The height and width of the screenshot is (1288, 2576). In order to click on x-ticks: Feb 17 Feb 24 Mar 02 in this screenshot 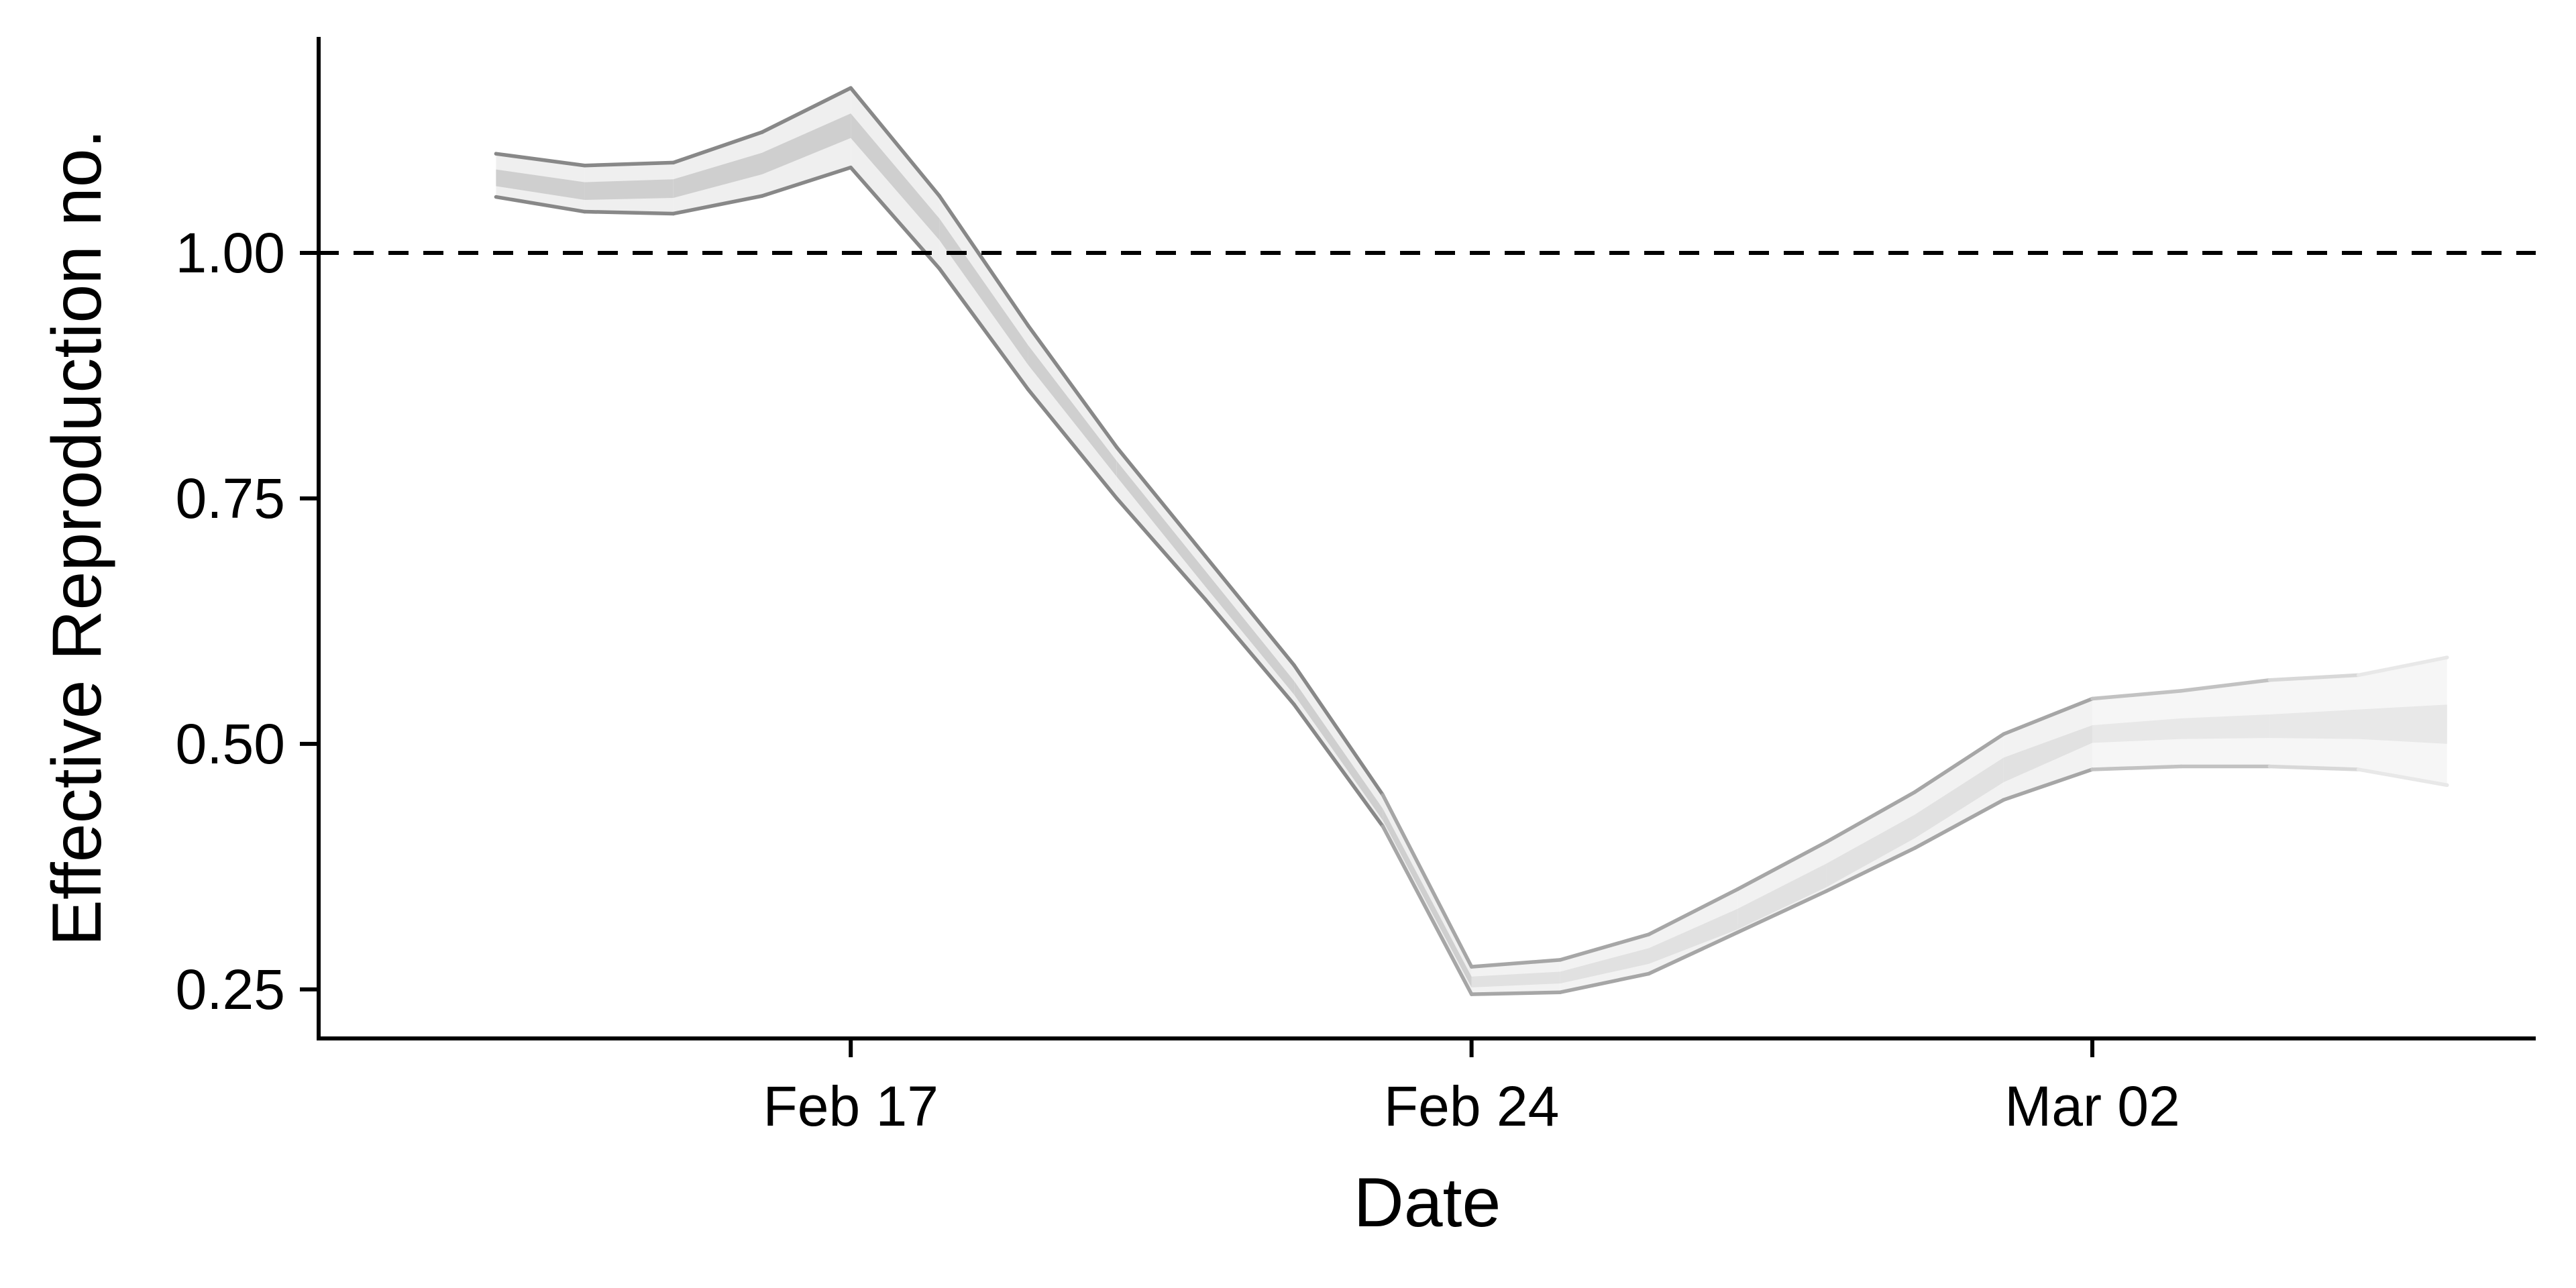, I will do `click(1471, 1088)`.